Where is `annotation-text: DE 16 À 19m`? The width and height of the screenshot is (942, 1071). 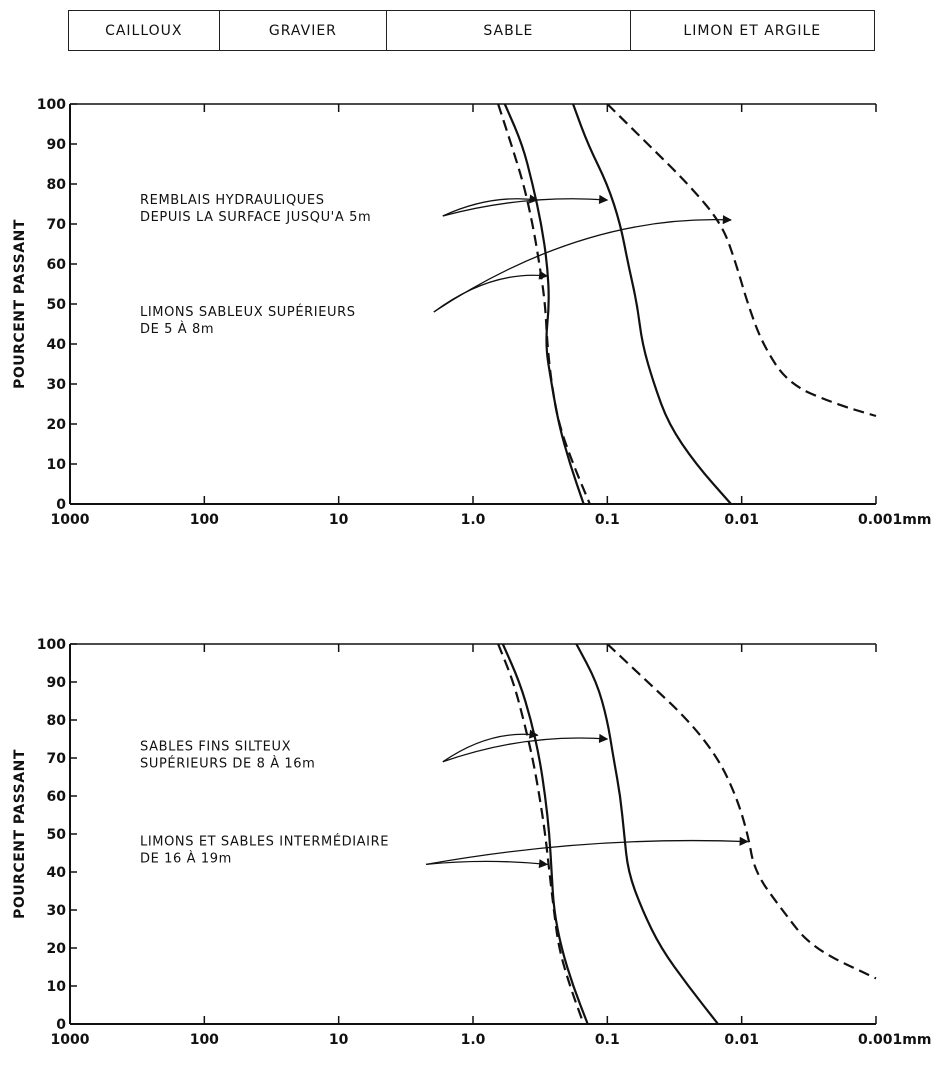 annotation-text: DE 16 À 19m is located at coordinates (186, 858).